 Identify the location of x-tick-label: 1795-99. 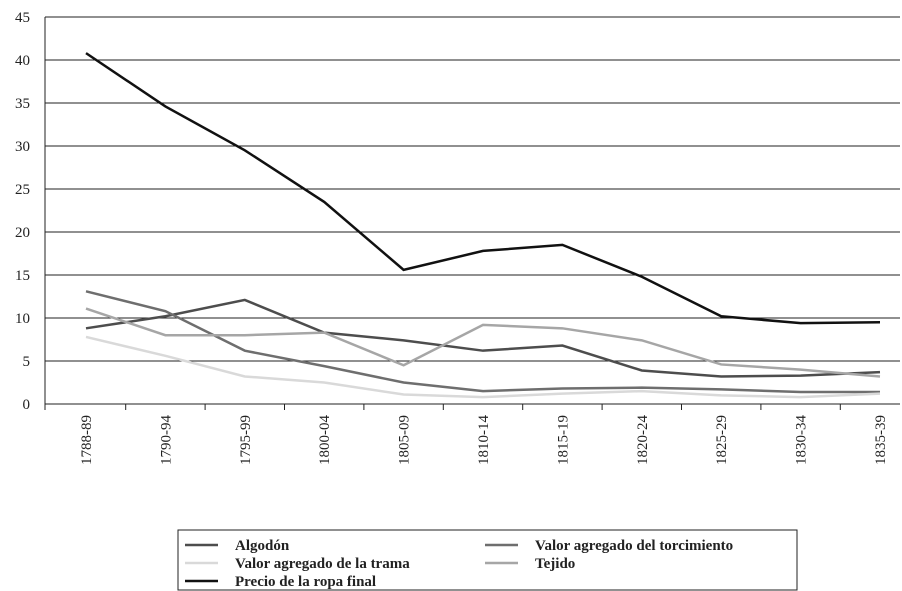
(246, 440).